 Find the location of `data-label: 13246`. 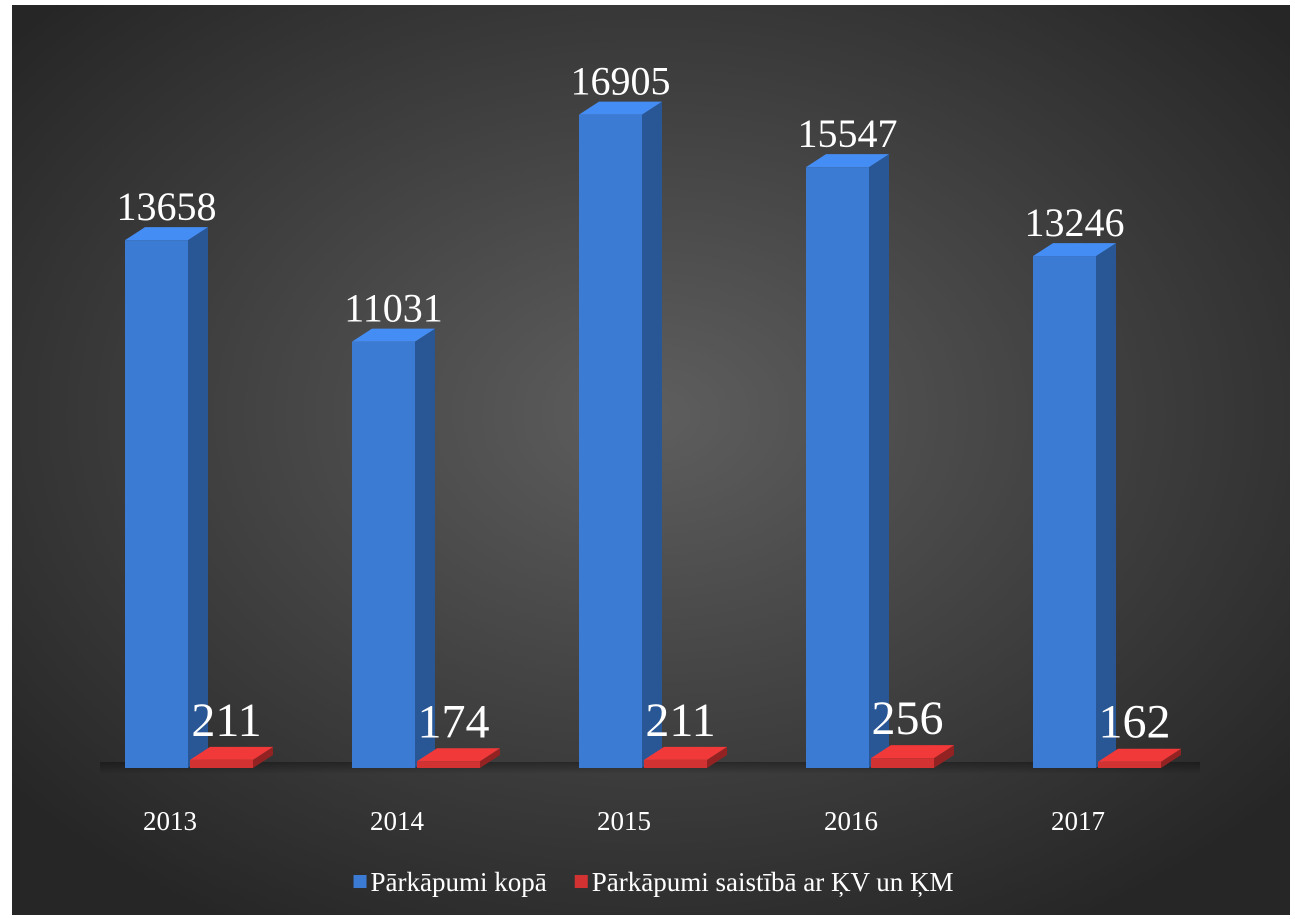

data-label: 13246 is located at coordinates (1075, 222).